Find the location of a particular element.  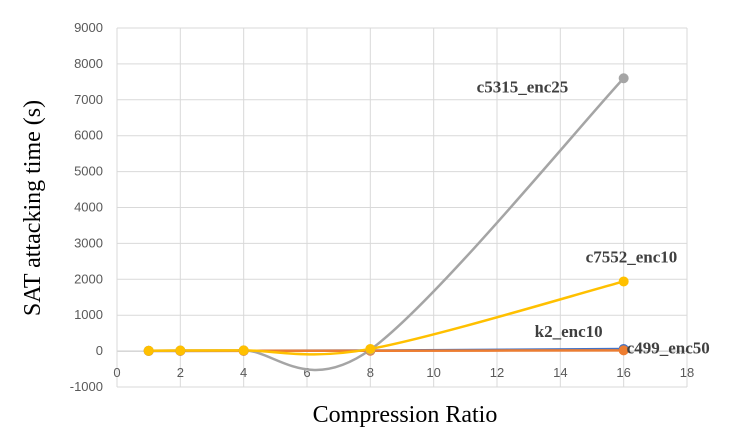

x-tick-label: 16 is located at coordinates (623, 372).